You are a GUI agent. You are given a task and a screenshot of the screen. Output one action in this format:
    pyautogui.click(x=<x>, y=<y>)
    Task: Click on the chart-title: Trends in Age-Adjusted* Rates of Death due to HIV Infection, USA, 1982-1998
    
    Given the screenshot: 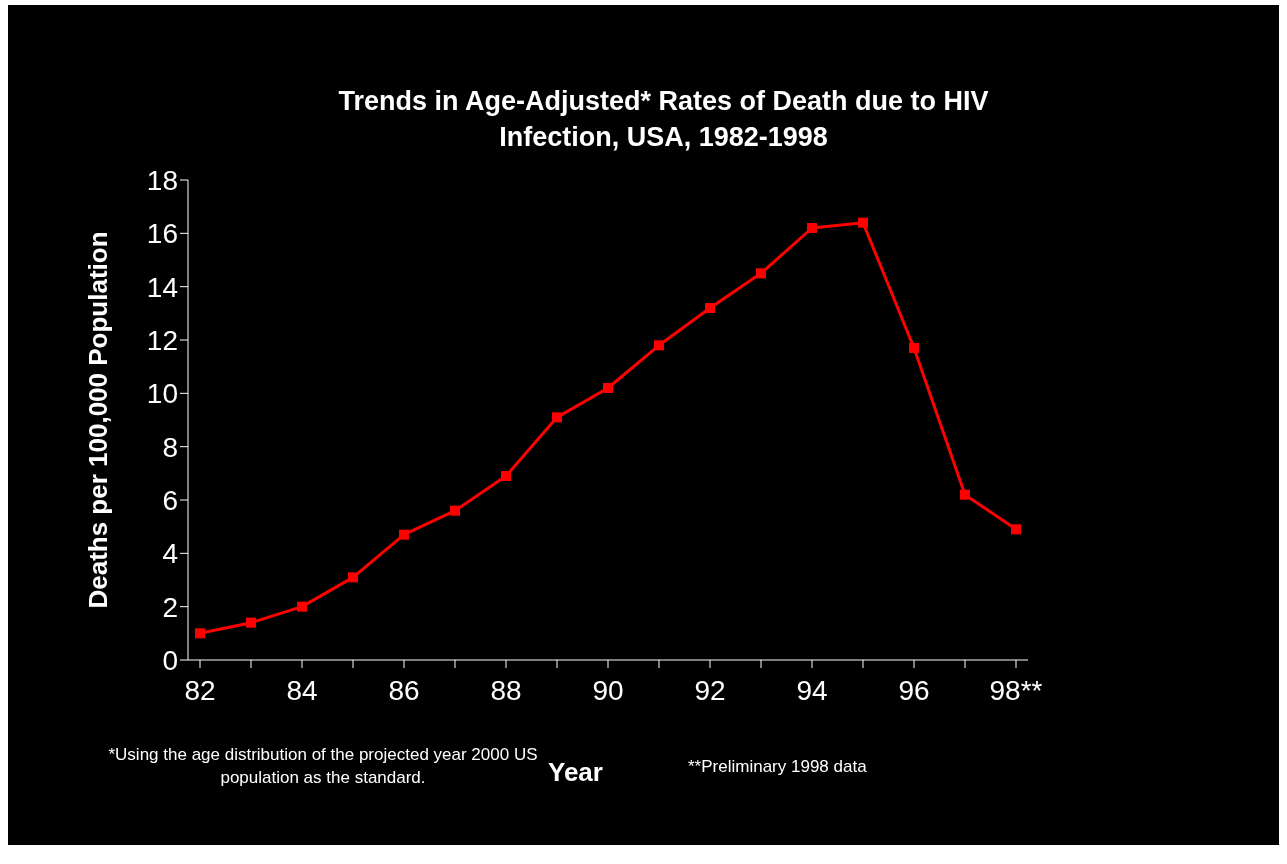 What is the action you would take?
    pyautogui.click(x=663, y=119)
    